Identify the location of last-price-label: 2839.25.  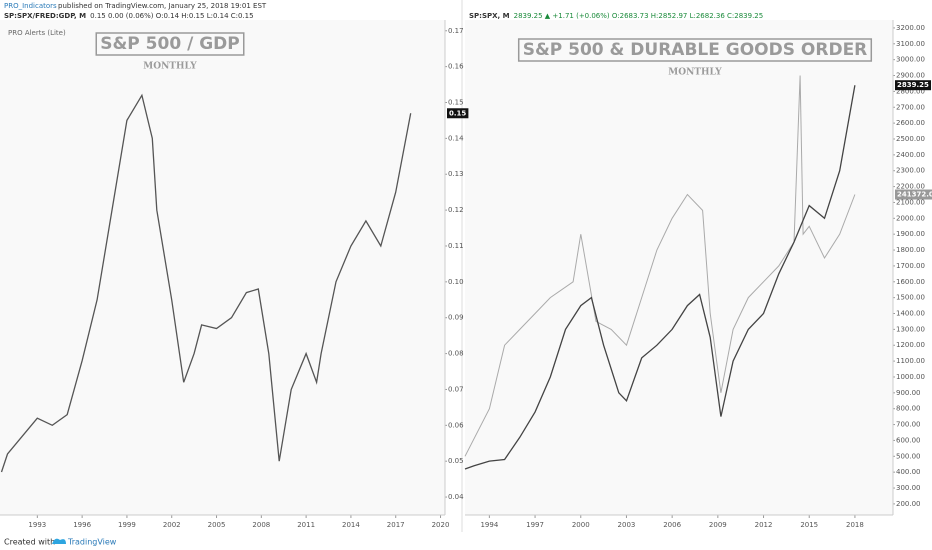
(913, 85).